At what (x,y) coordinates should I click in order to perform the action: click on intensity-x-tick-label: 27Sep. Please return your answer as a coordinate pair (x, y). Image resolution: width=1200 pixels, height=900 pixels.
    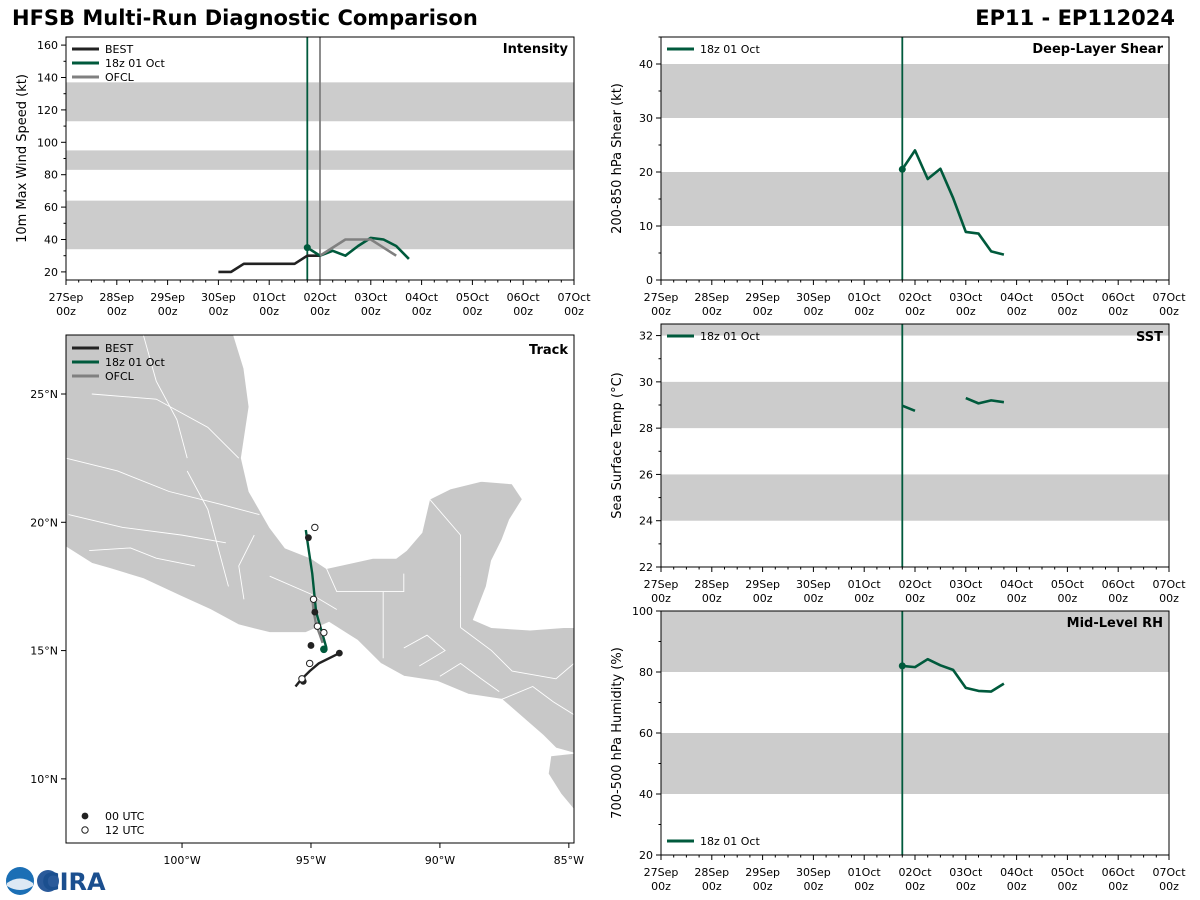
    Looking at the image, I should click on (66, 297).